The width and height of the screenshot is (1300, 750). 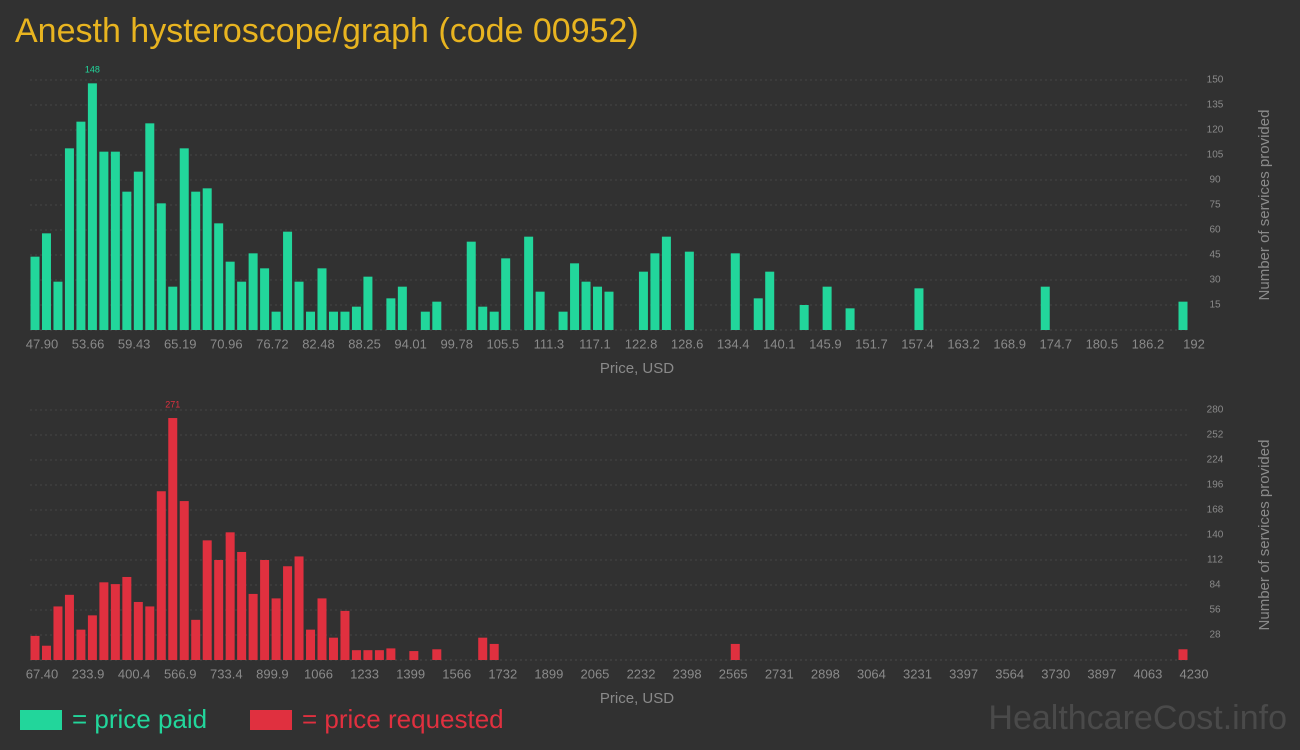 I want to click on x-tick-label: 1566, so click(x=456, y=673).